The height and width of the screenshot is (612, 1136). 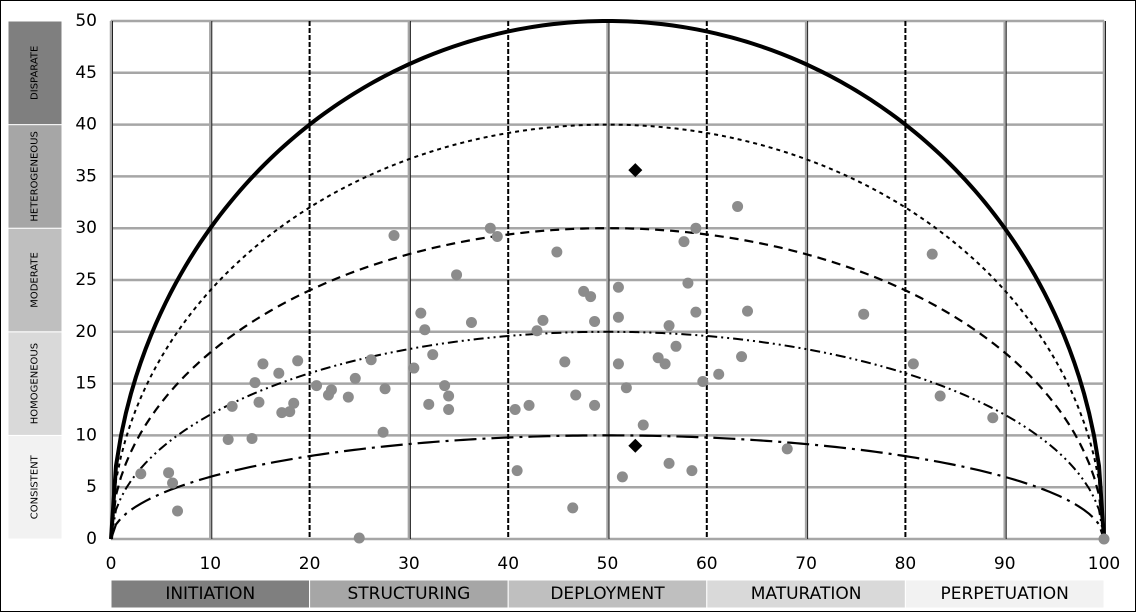 I want to click on x-tick-label: 70, so click(x=806, y=564).